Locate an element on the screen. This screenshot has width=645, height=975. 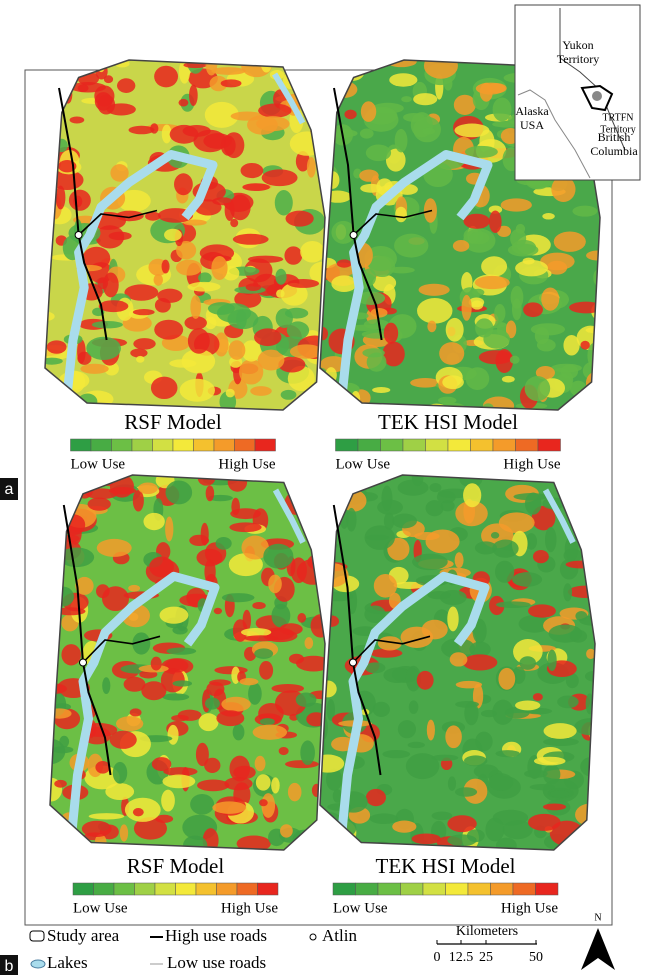
map-title: RSF Model is located at coordinates (176, 866).